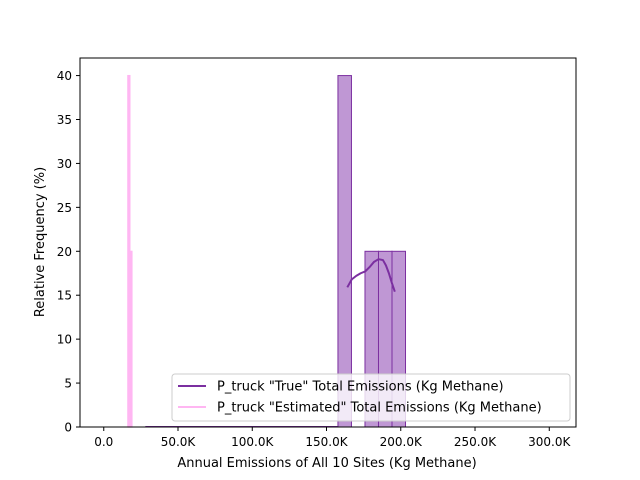 The height and width of the screenshot is (480, 640). I want to click on y-tick-label-5: 25, so click(64, 208).